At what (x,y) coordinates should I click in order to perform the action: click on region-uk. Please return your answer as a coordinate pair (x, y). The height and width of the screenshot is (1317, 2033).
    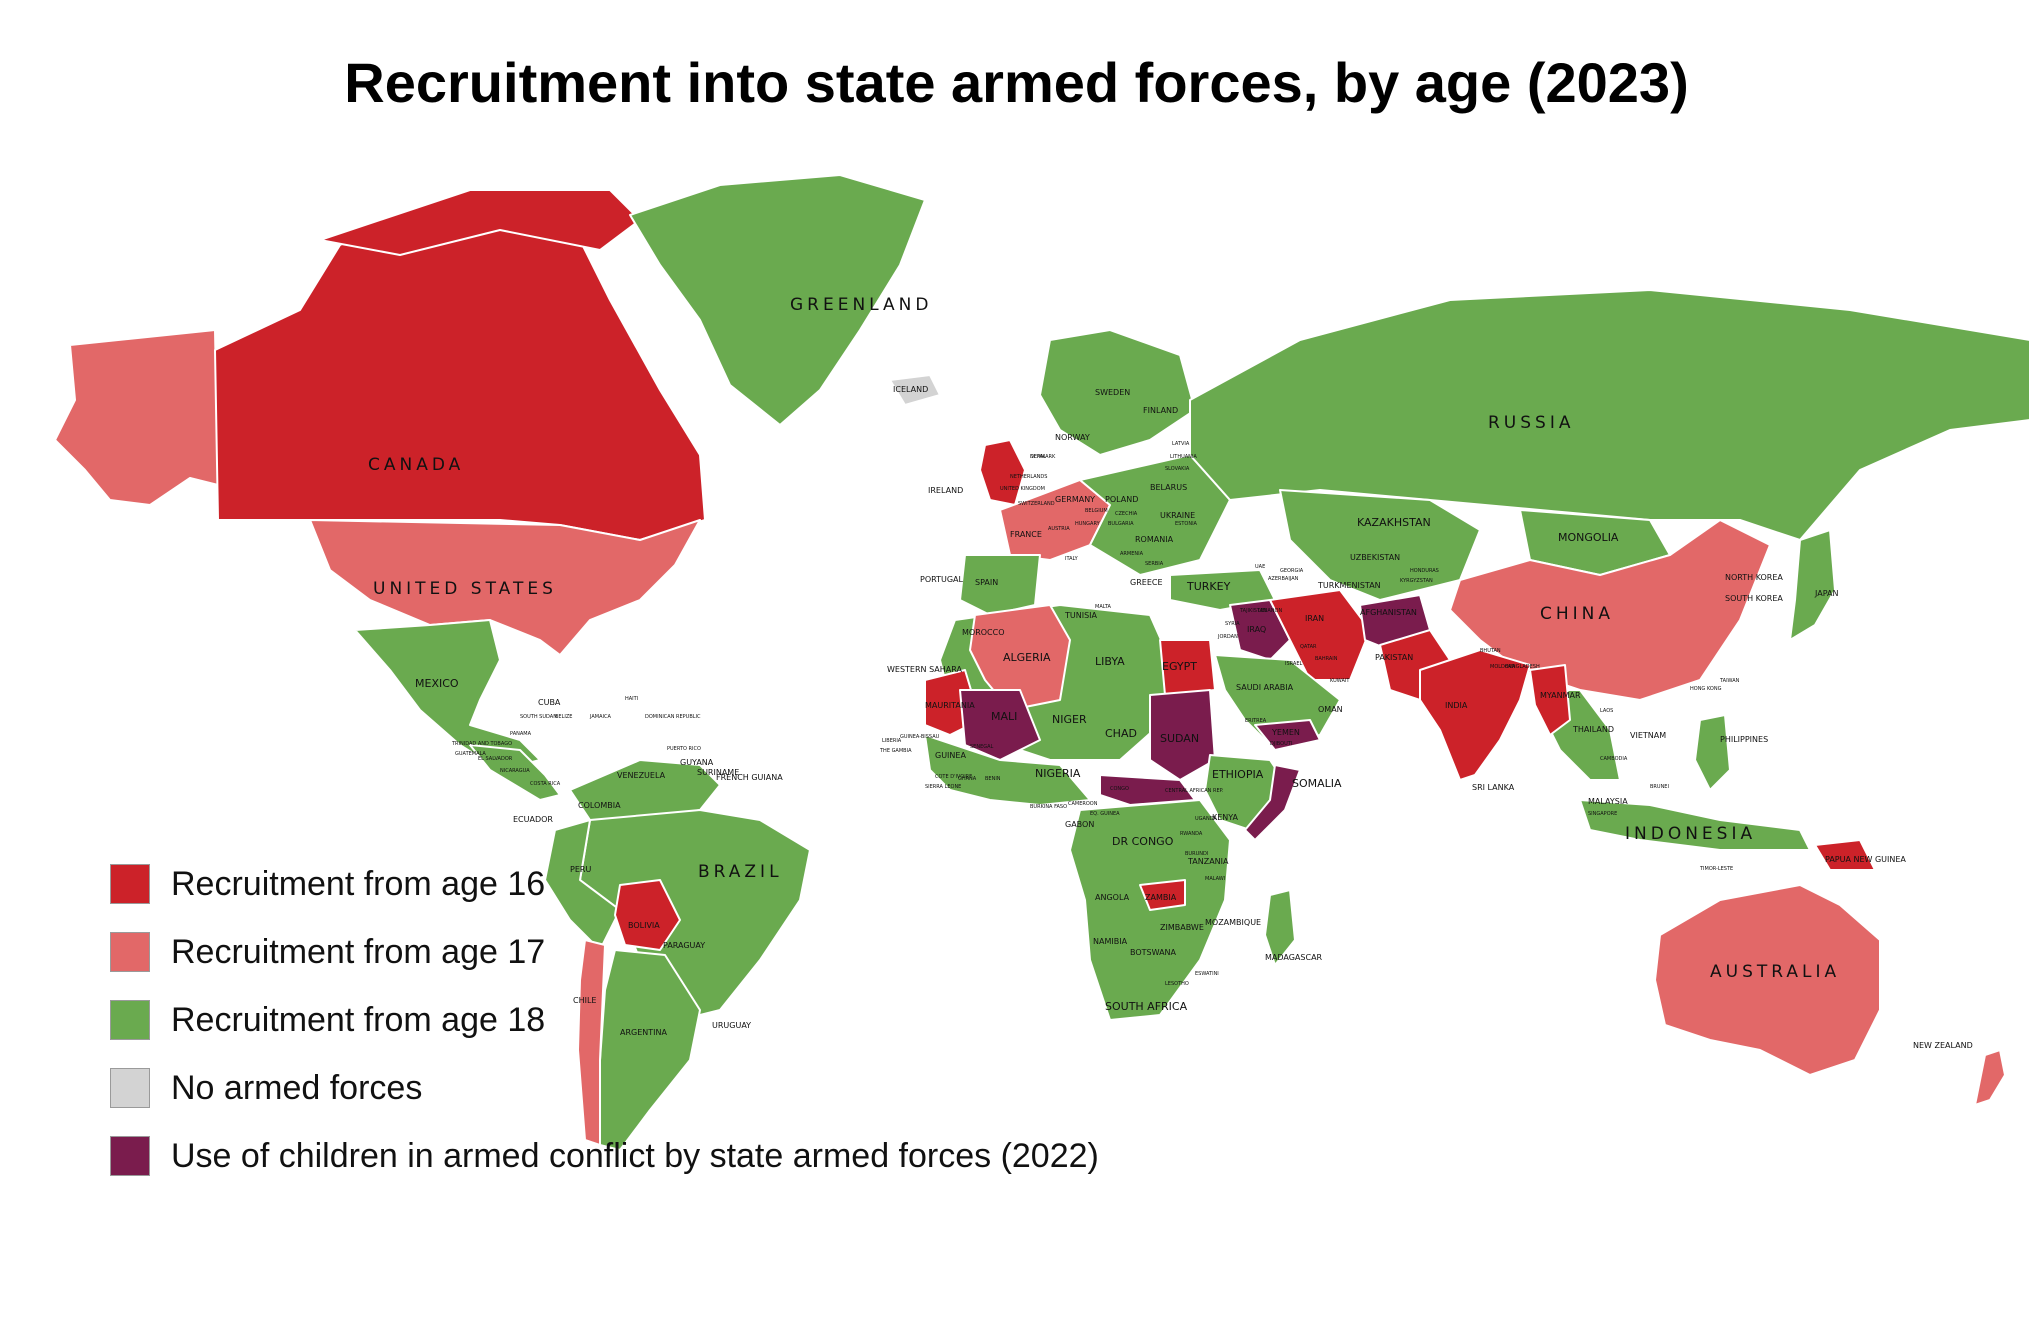
    Looking at the image, I should click on (1002, 472).